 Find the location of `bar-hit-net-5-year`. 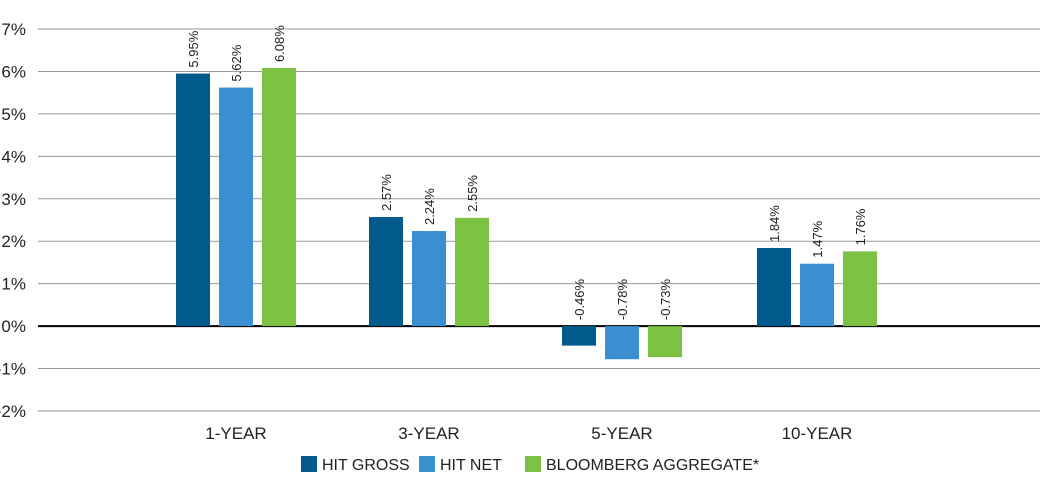

bar-hit-net-5-year is located at coordinates (622, 343).